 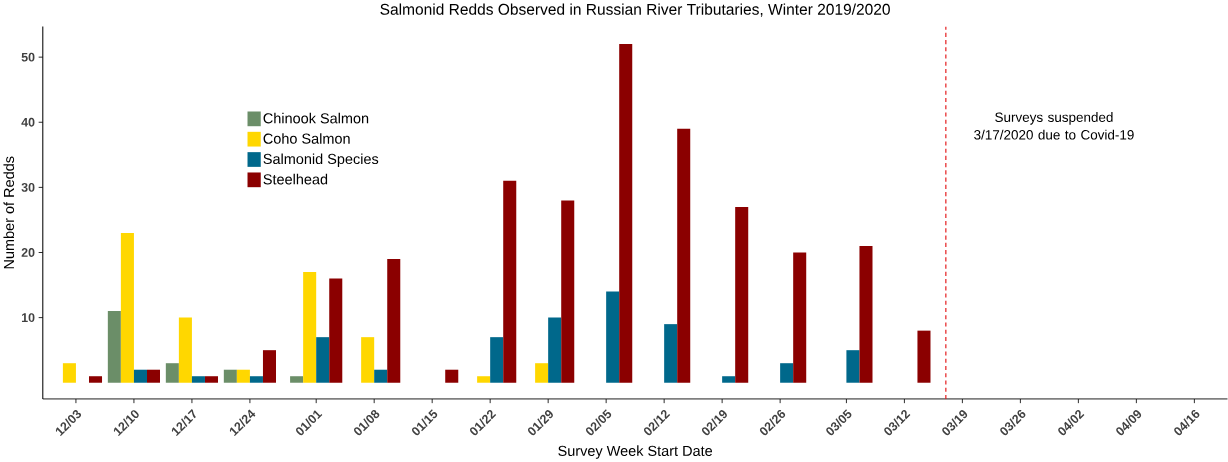 What do you see at coordinates (1054, 125) in the screenshot?
I see `ref-line-label: Surveys suspended 3/17/2020 due to Covid-19` at bounding box center [1054, 125].